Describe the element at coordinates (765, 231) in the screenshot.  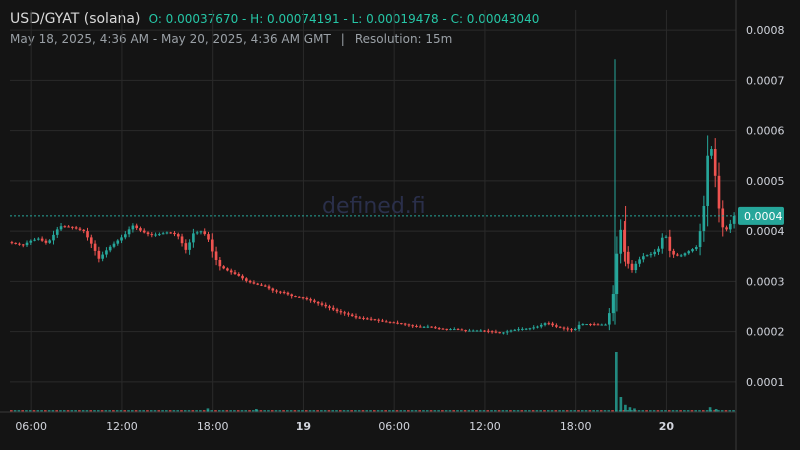
I see `y-tick-label: 0.0004` at that location.